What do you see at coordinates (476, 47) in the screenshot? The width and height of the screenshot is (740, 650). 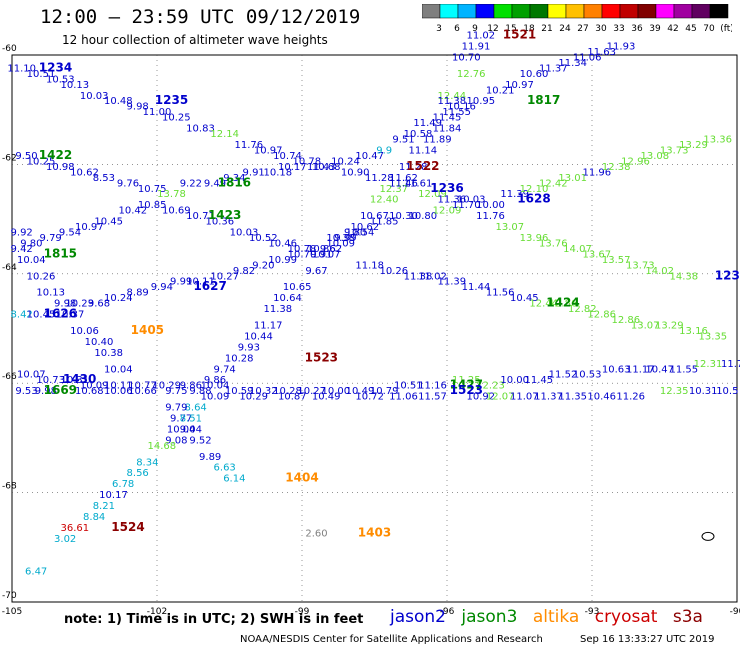 I see `wave-height-value: 11.91` at bounding box center [476, 47].